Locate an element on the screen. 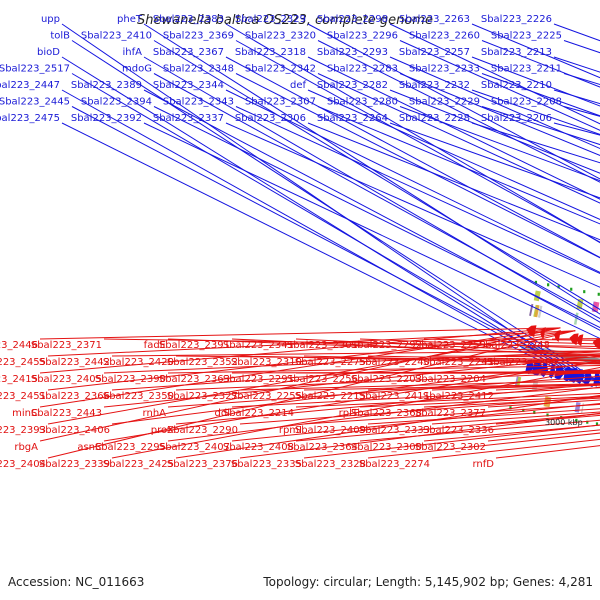  forward-gene-label: Sbal223_2410 is located at coordinates (116, 36).